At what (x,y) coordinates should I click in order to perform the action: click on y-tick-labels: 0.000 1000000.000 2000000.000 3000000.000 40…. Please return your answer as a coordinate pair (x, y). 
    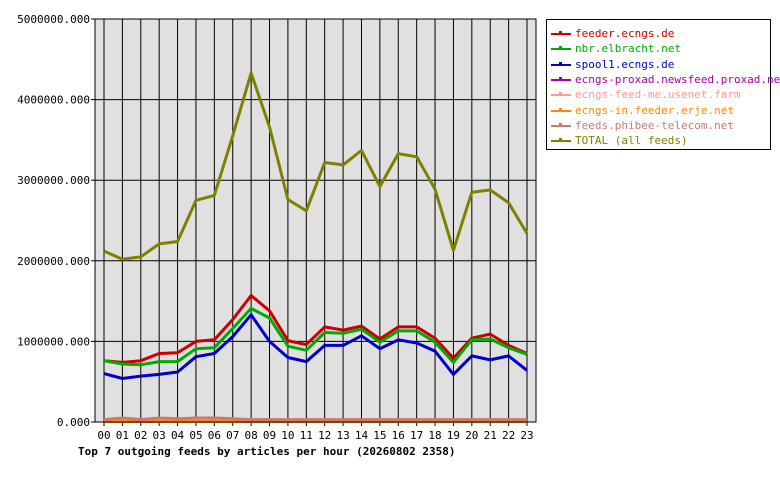
    Looking at the image, I should click on (53, 221).